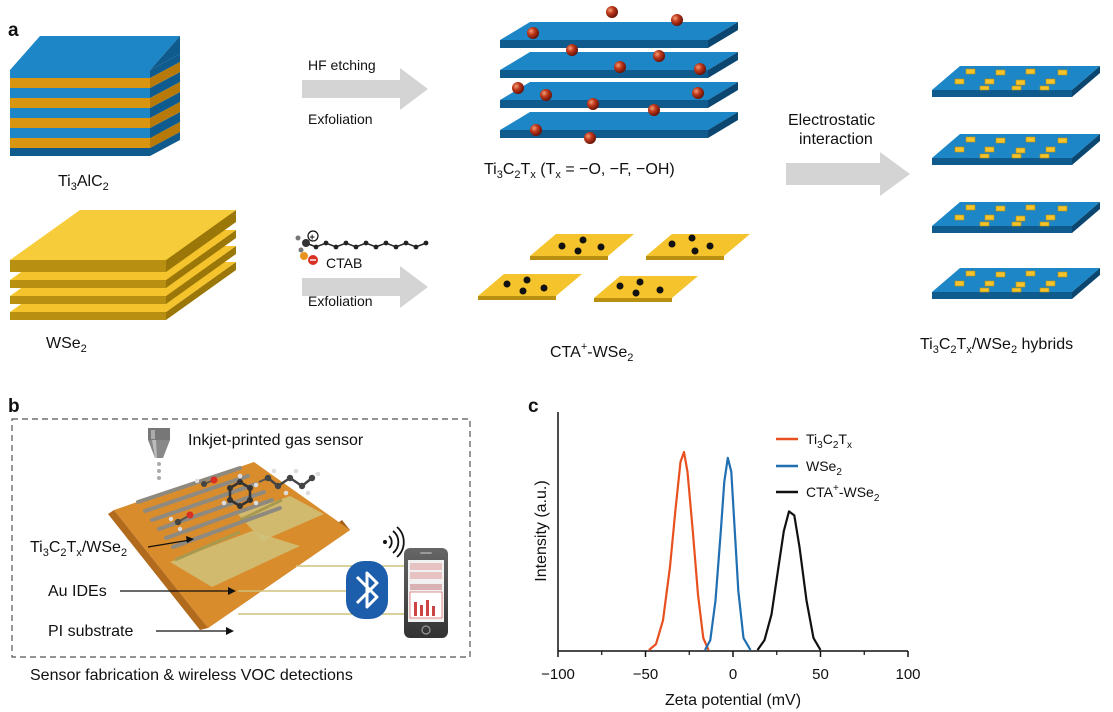 The width and height of the screenshot is (1113, 712). What do you see at coordinates (733, 674) in the screenshot?
I see `x-tick-label: 0` at bounding box center [733, 674].